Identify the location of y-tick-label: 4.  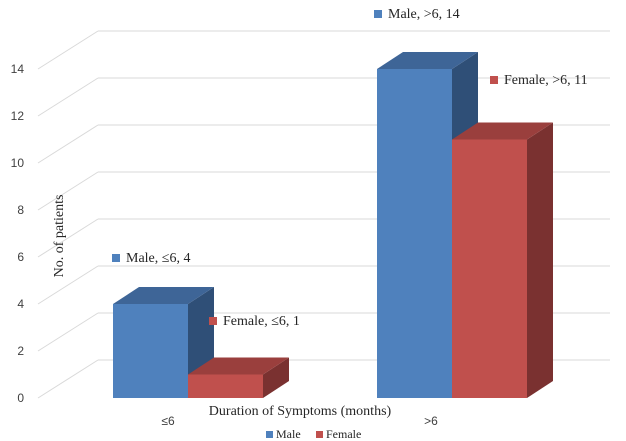
(20, 304).